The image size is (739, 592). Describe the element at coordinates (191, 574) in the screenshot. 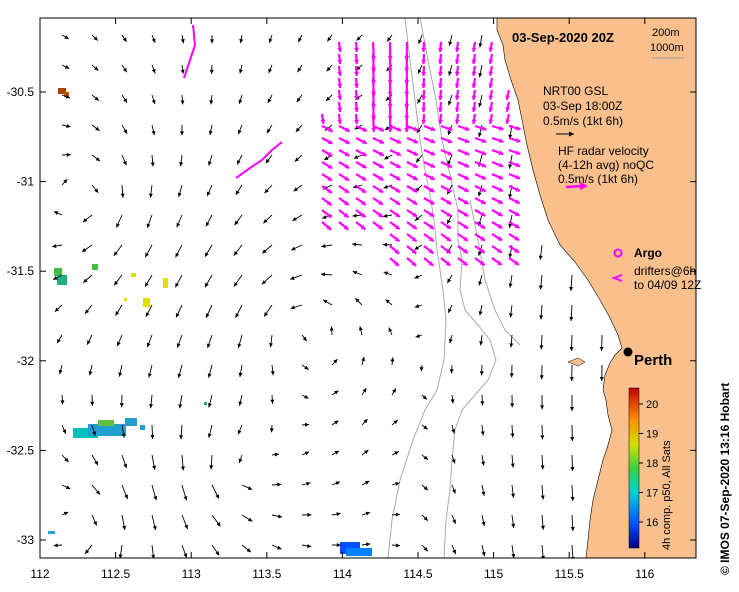

I see `x-tick-label: 113` at that location.